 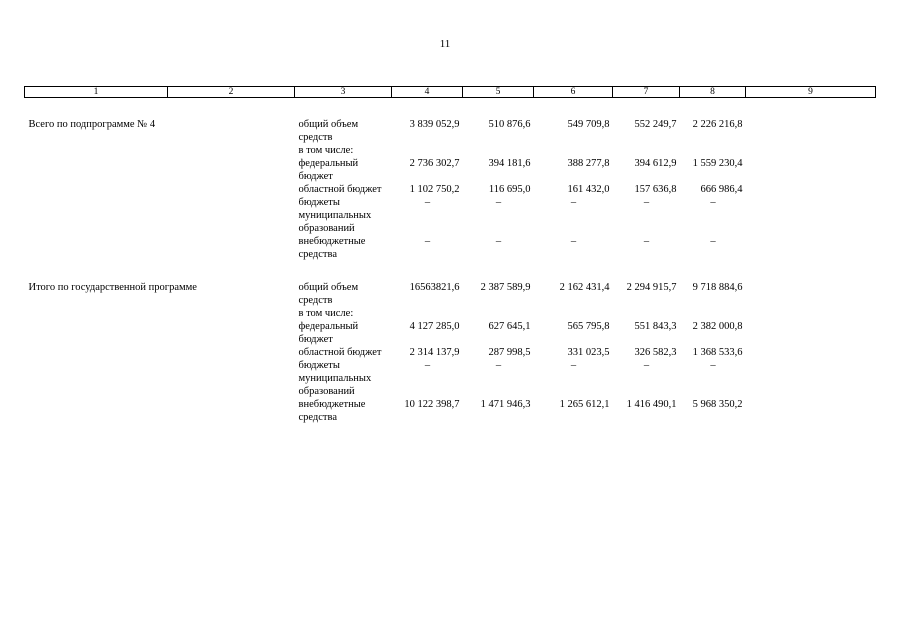 What do you see at coordinates (721, 189) in the screenshot?
I see `value-cell: 666 986,4` at bounding box center [721, 189].